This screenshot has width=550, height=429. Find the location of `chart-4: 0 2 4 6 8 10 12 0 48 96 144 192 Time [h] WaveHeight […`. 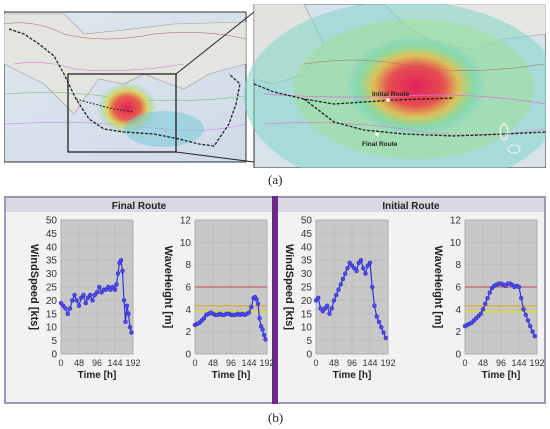

chart-4: 0 2 4 6 8 10 12 0 48 96 144 192 Time [h] WaveHeight [… is located at coordinates (488, 299).